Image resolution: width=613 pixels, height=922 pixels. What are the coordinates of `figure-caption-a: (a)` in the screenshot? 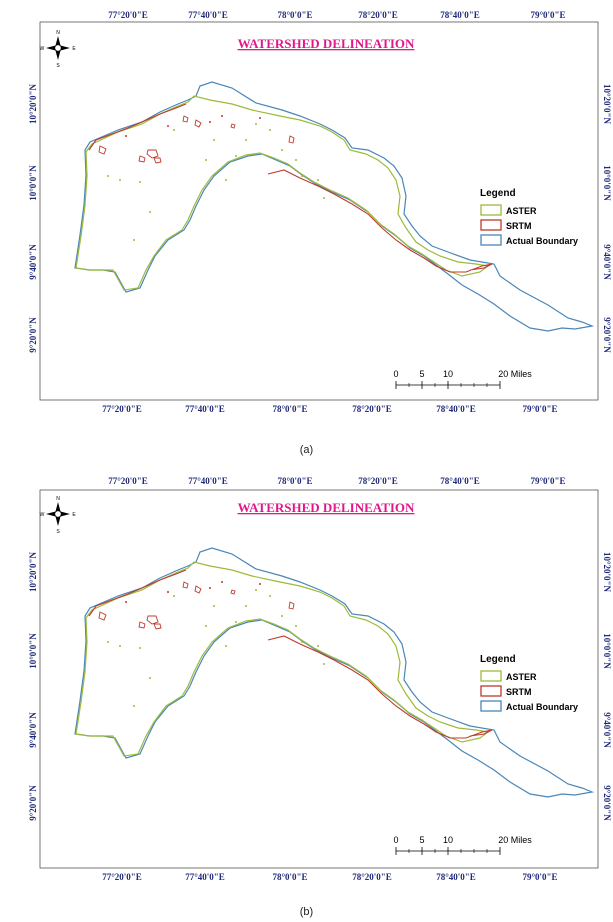 It's located at (306, 450).